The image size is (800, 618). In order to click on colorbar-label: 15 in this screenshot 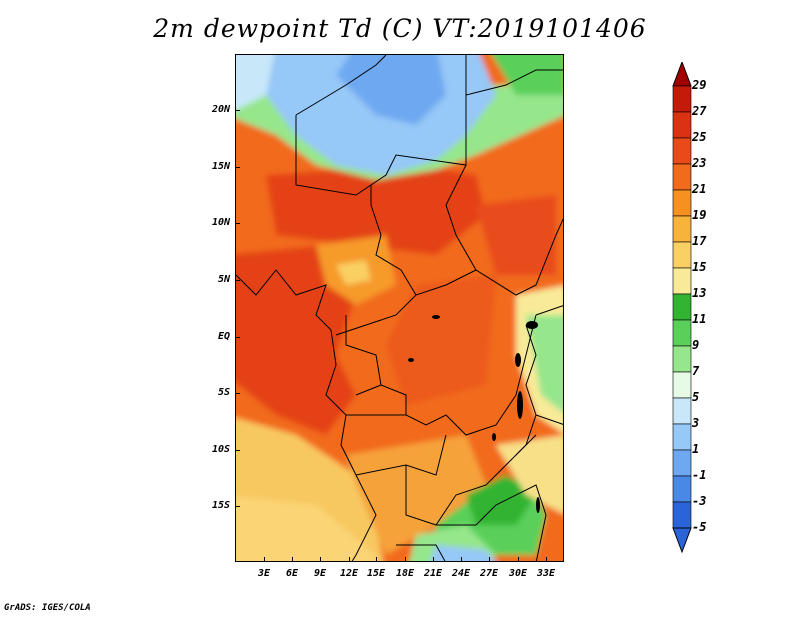, I will do `click(699, 267)`.